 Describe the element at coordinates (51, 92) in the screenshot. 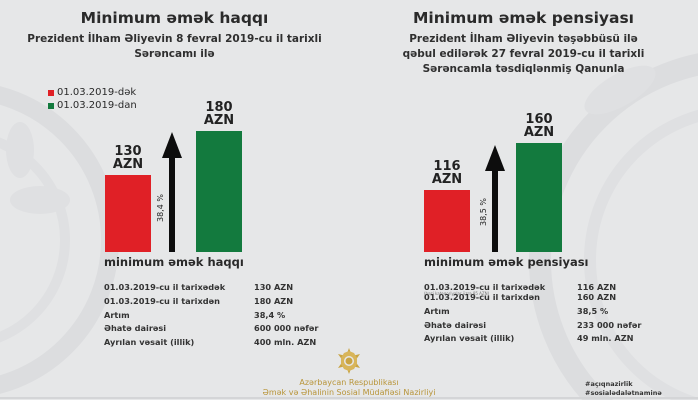

I see `red-swatch-icon` at that location.